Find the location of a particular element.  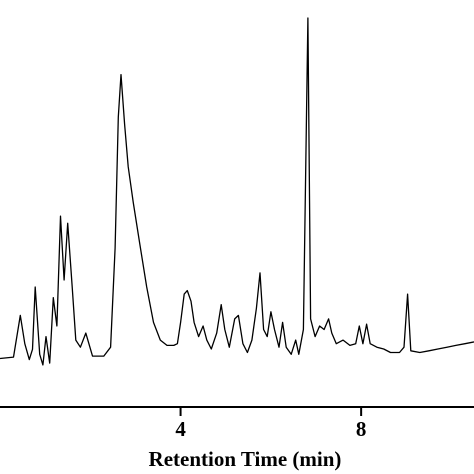

x-tick-label-4: 4 is located at coordinates (180, 429).